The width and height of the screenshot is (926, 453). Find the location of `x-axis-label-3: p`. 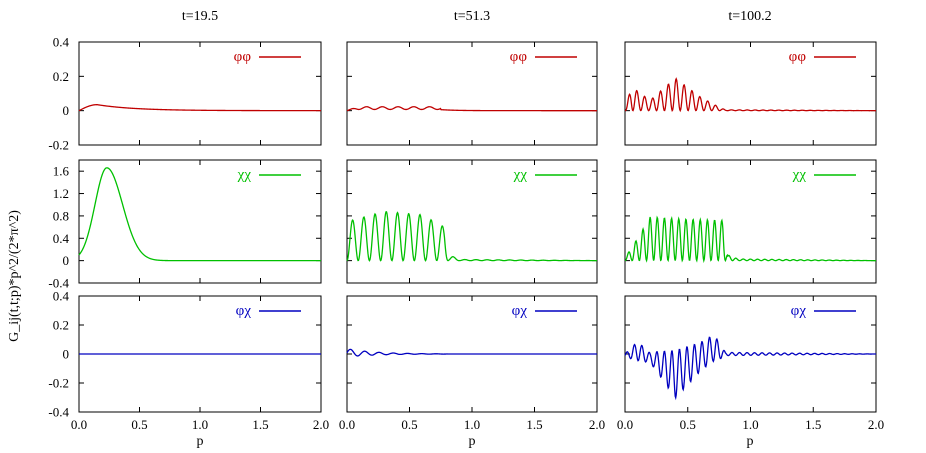

x-axis-label-3: p is located at coordinates (750, 441).